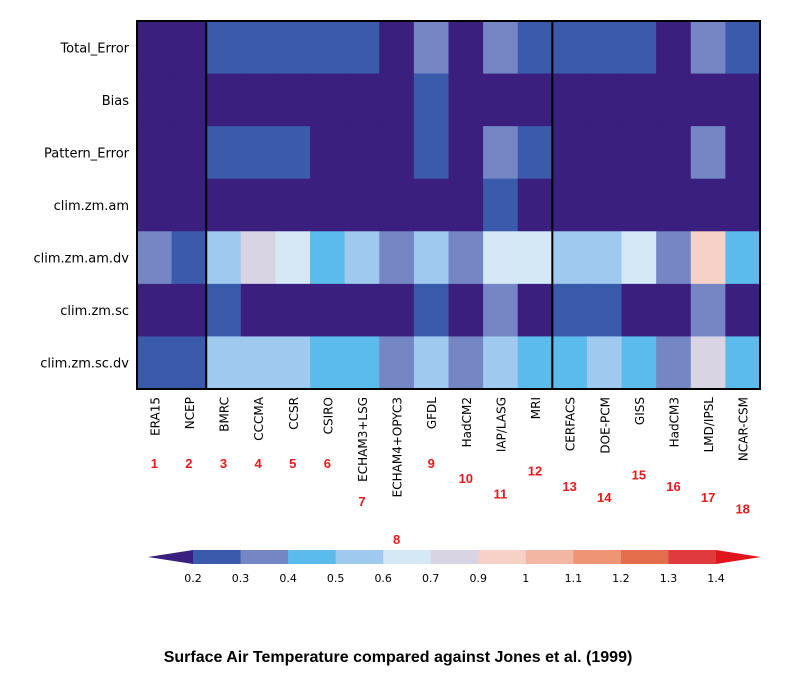 The height and width of the screenshot is (695, 796). What do you see at coordinates (397, 100) in the screenshot?
I see `cell-Bias-ECHAM4+OPYC3` at bounding box center [397, 100].